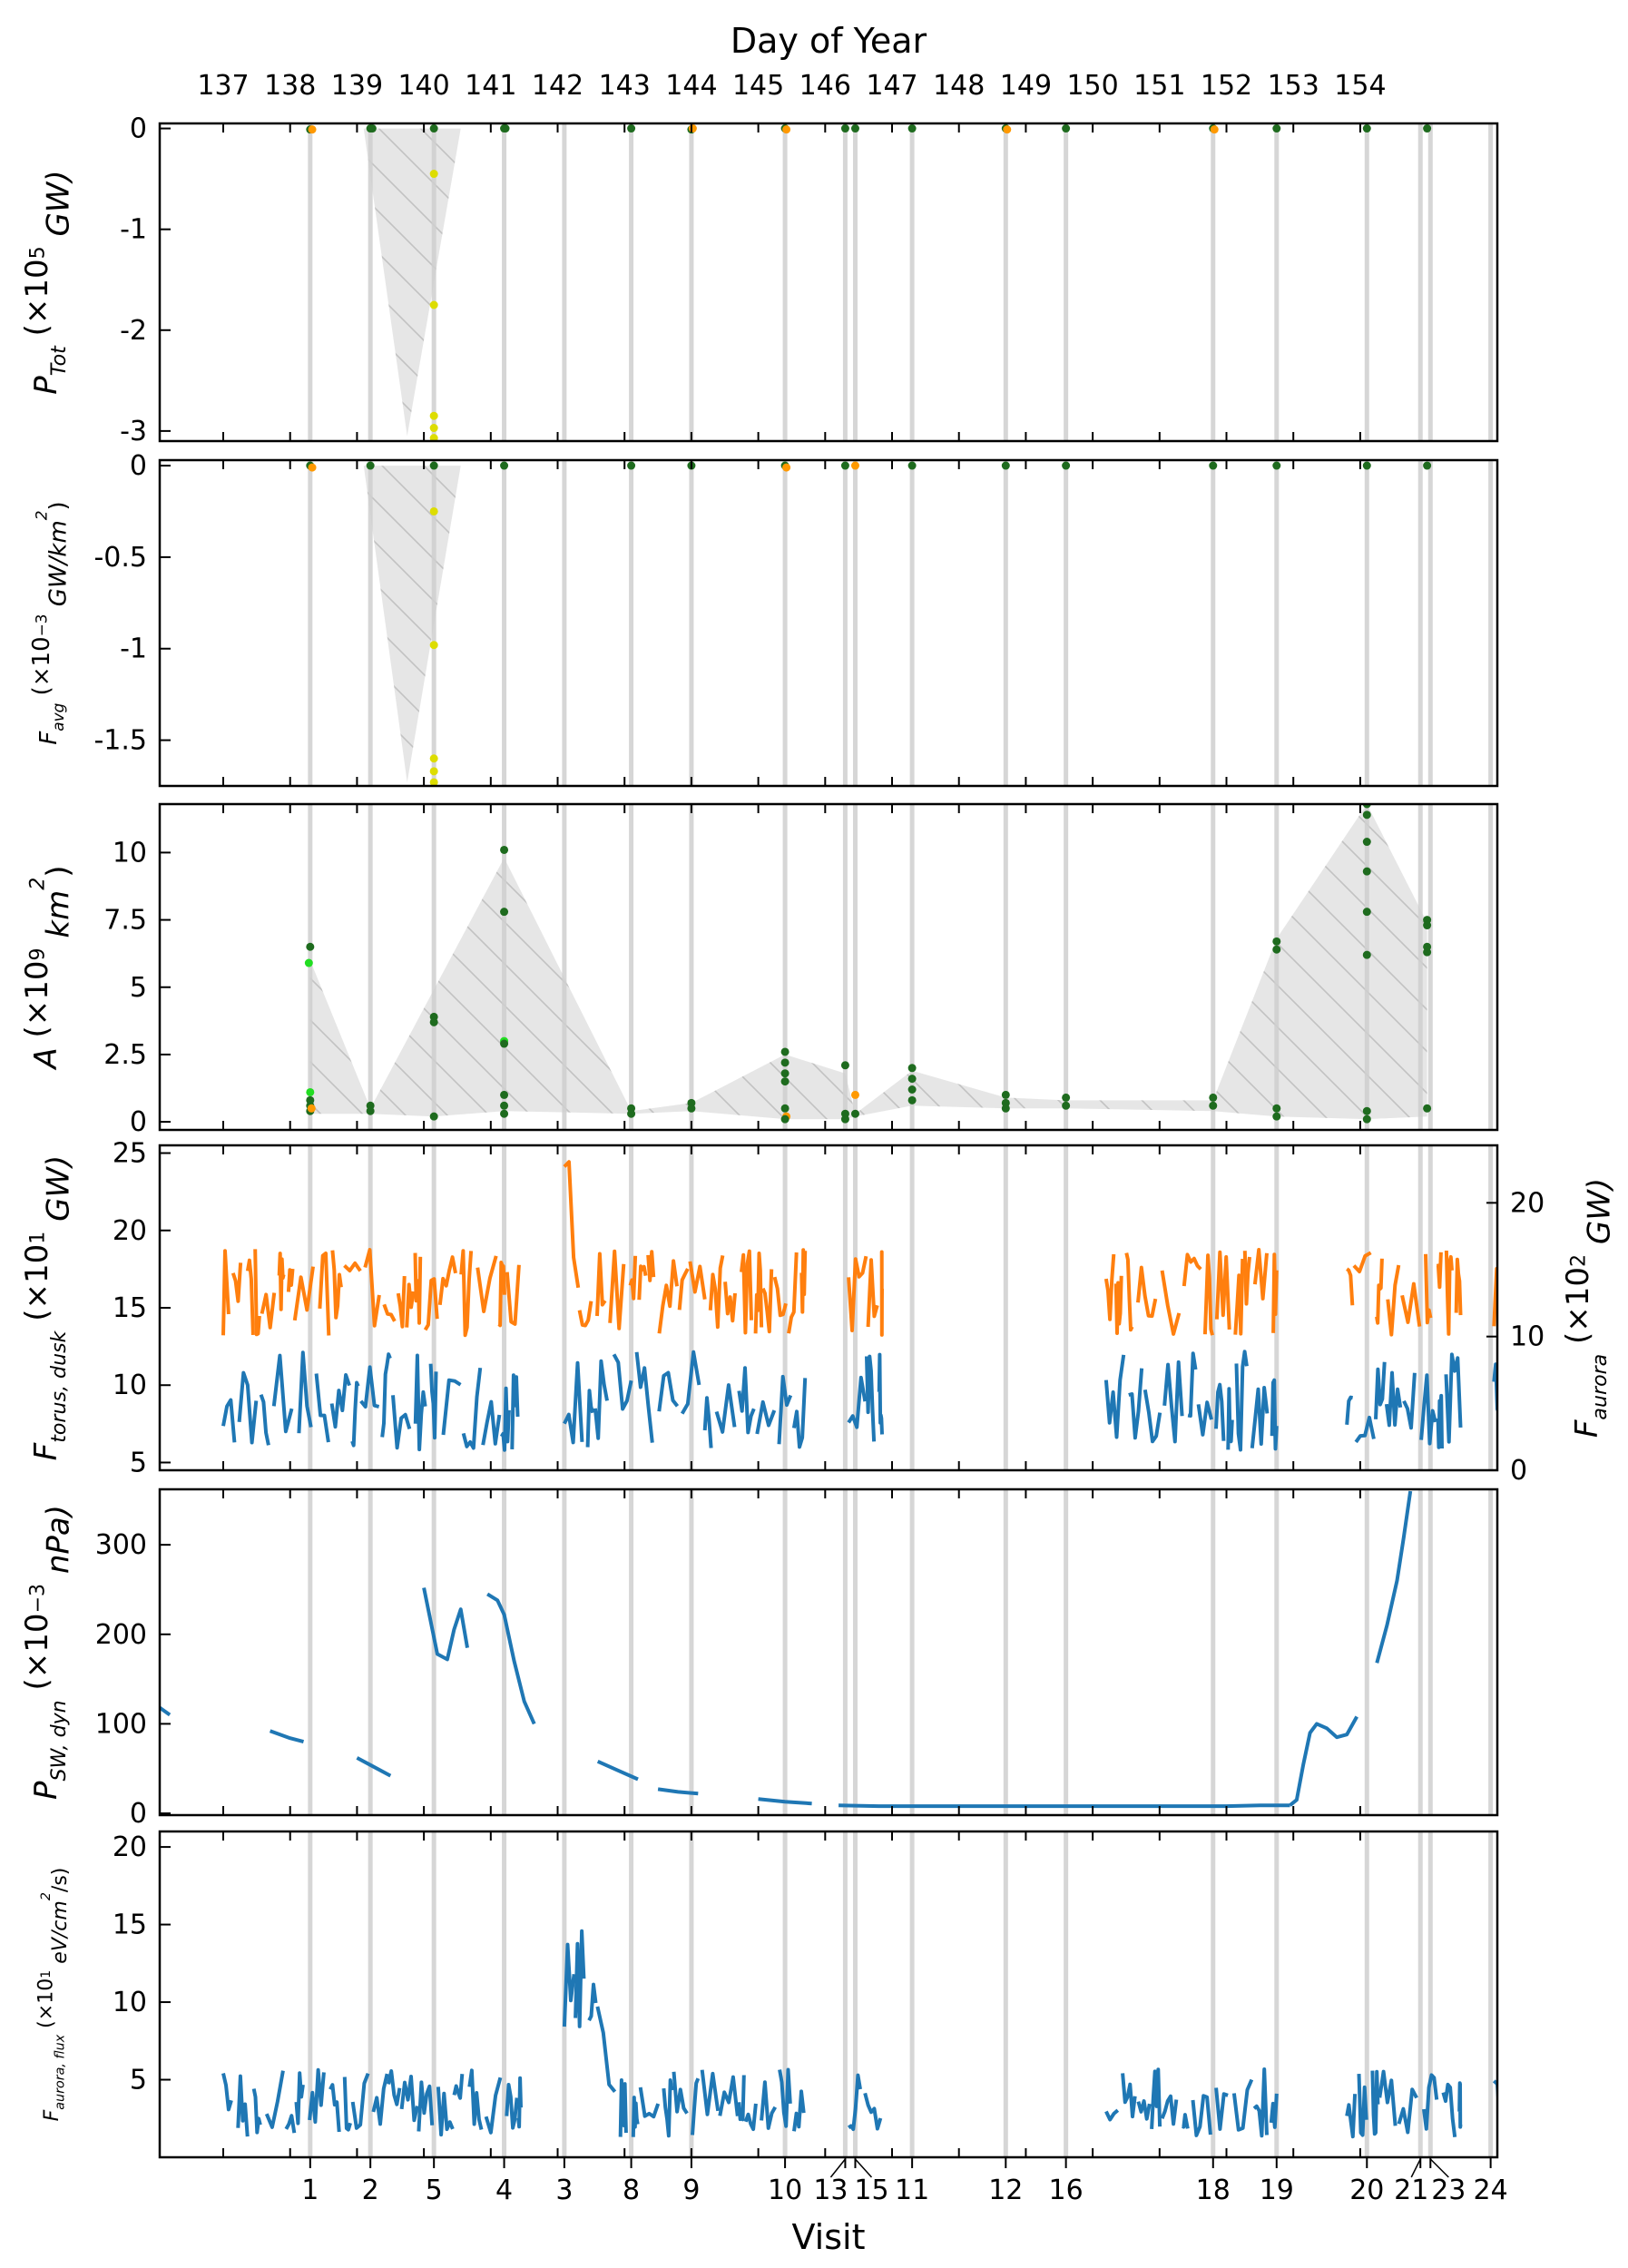 The width and height of the screenshot is (1628, 2268). What do you see at coordinates (370, 2190) in the screenshot?
I see `visit-tick-label: 2` at bounding box center [370, 2190].